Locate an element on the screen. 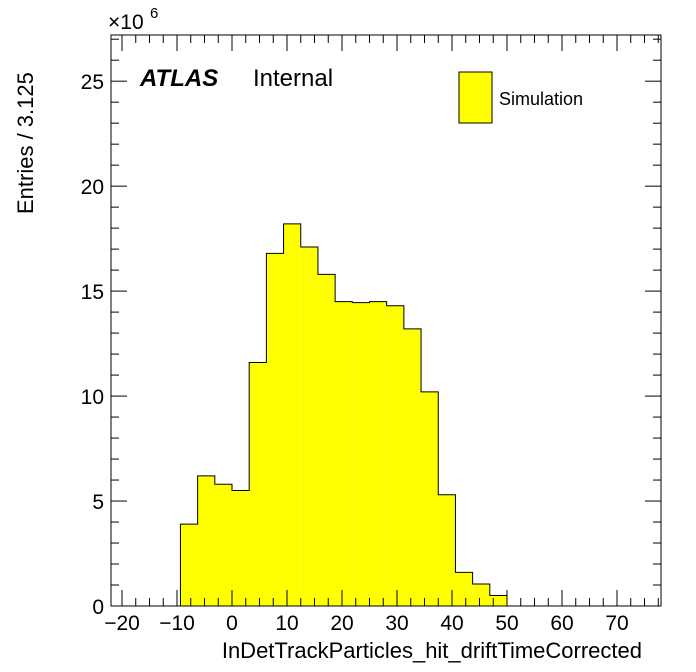 The width and height of the screenshot is (696, 672). x-tick-label: 50 is located at coordinates (506, 623).